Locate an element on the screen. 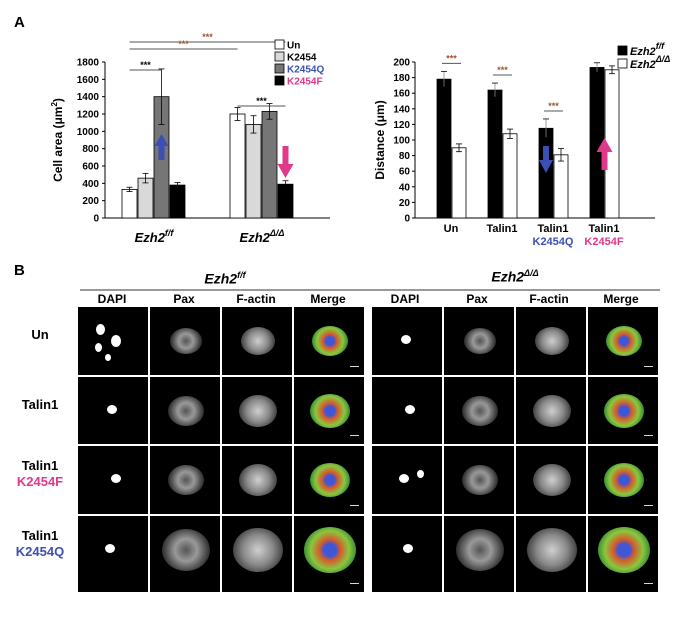 The height and width of the screenshot is (622, 700). y-tick-label: 600 is located at coordinates (90, 167).